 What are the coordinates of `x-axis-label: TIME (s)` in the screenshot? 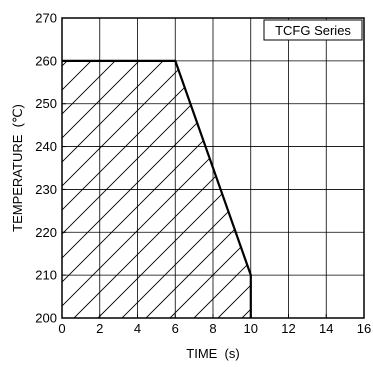 It's located at (212, 353).